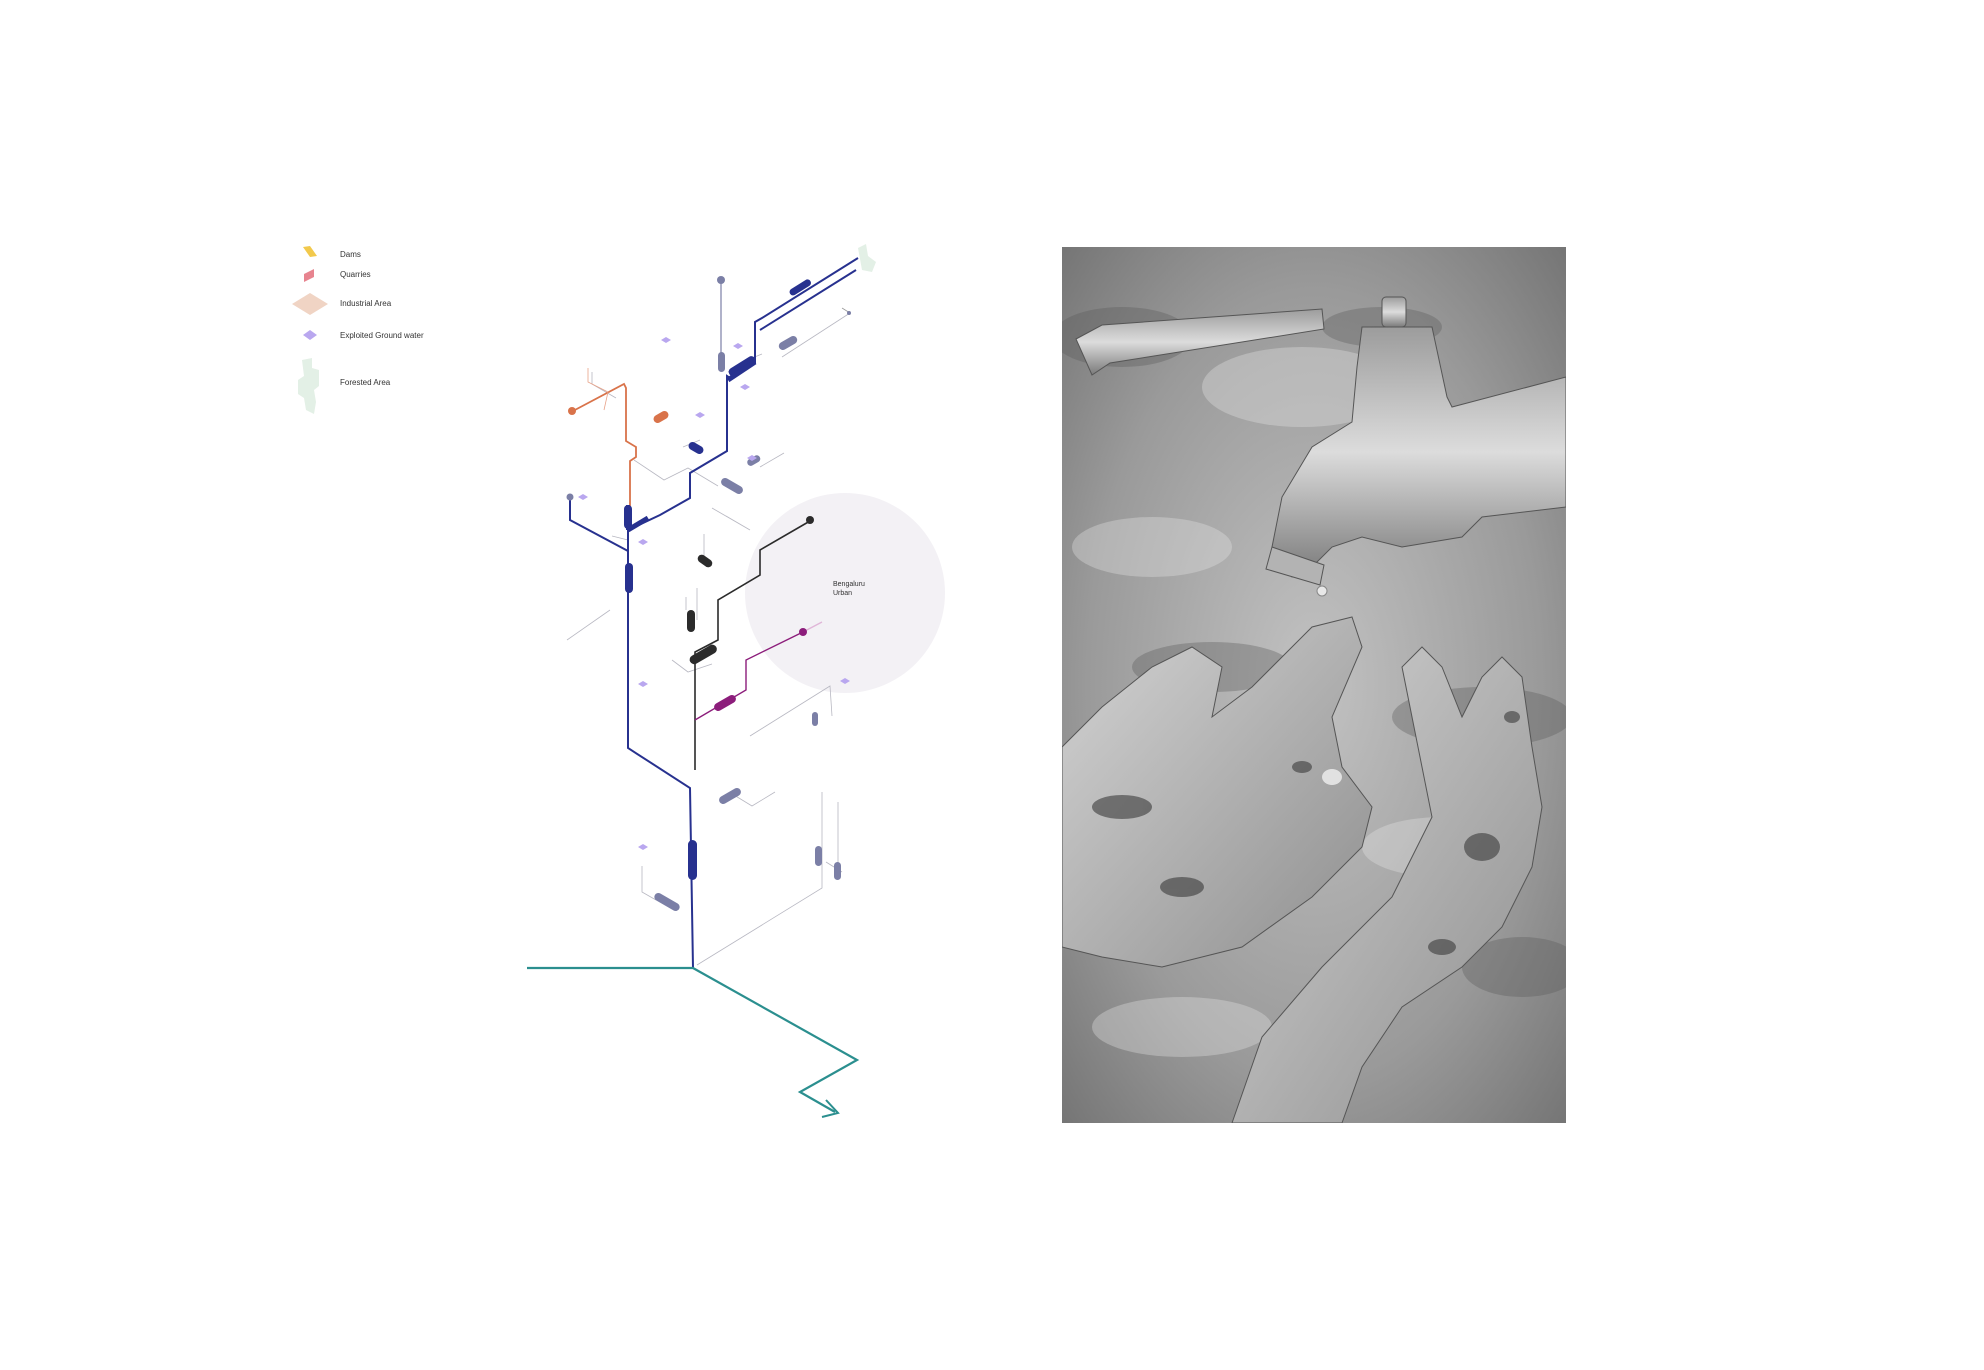  What do you see at coordinates (629, 578) in the screenshot?
I see `main-reservoir-lower` at bounding box center [629, 578].